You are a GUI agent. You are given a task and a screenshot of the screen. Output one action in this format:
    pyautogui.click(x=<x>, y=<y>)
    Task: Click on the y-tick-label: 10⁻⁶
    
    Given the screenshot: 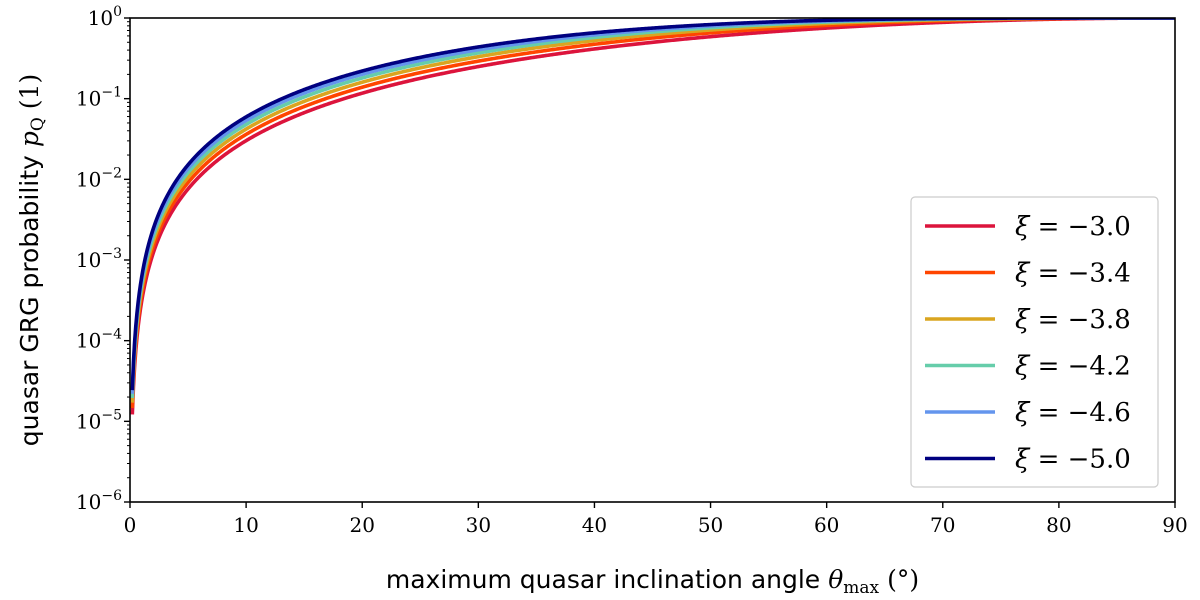 What is the action you would take?
    pyautogui.click(x=99, y=501)
    